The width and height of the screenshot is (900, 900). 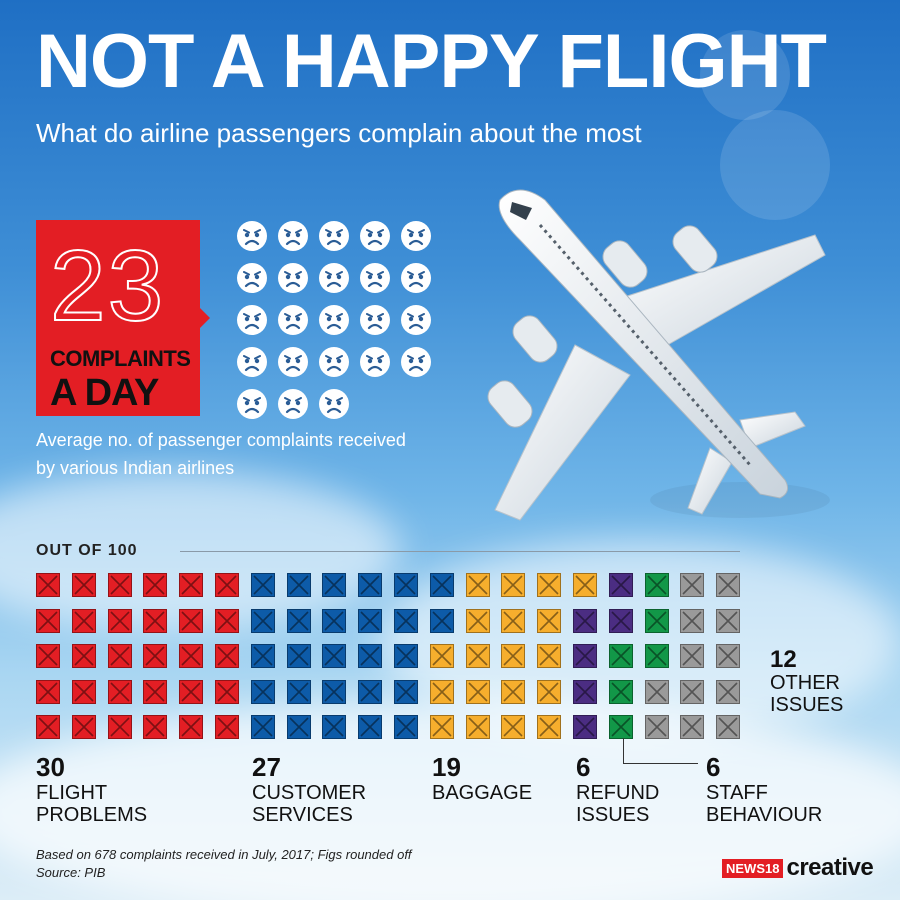 I want to click on category-refund-issues: 6 REFUND ISSUES, so click(x=626, y=789).